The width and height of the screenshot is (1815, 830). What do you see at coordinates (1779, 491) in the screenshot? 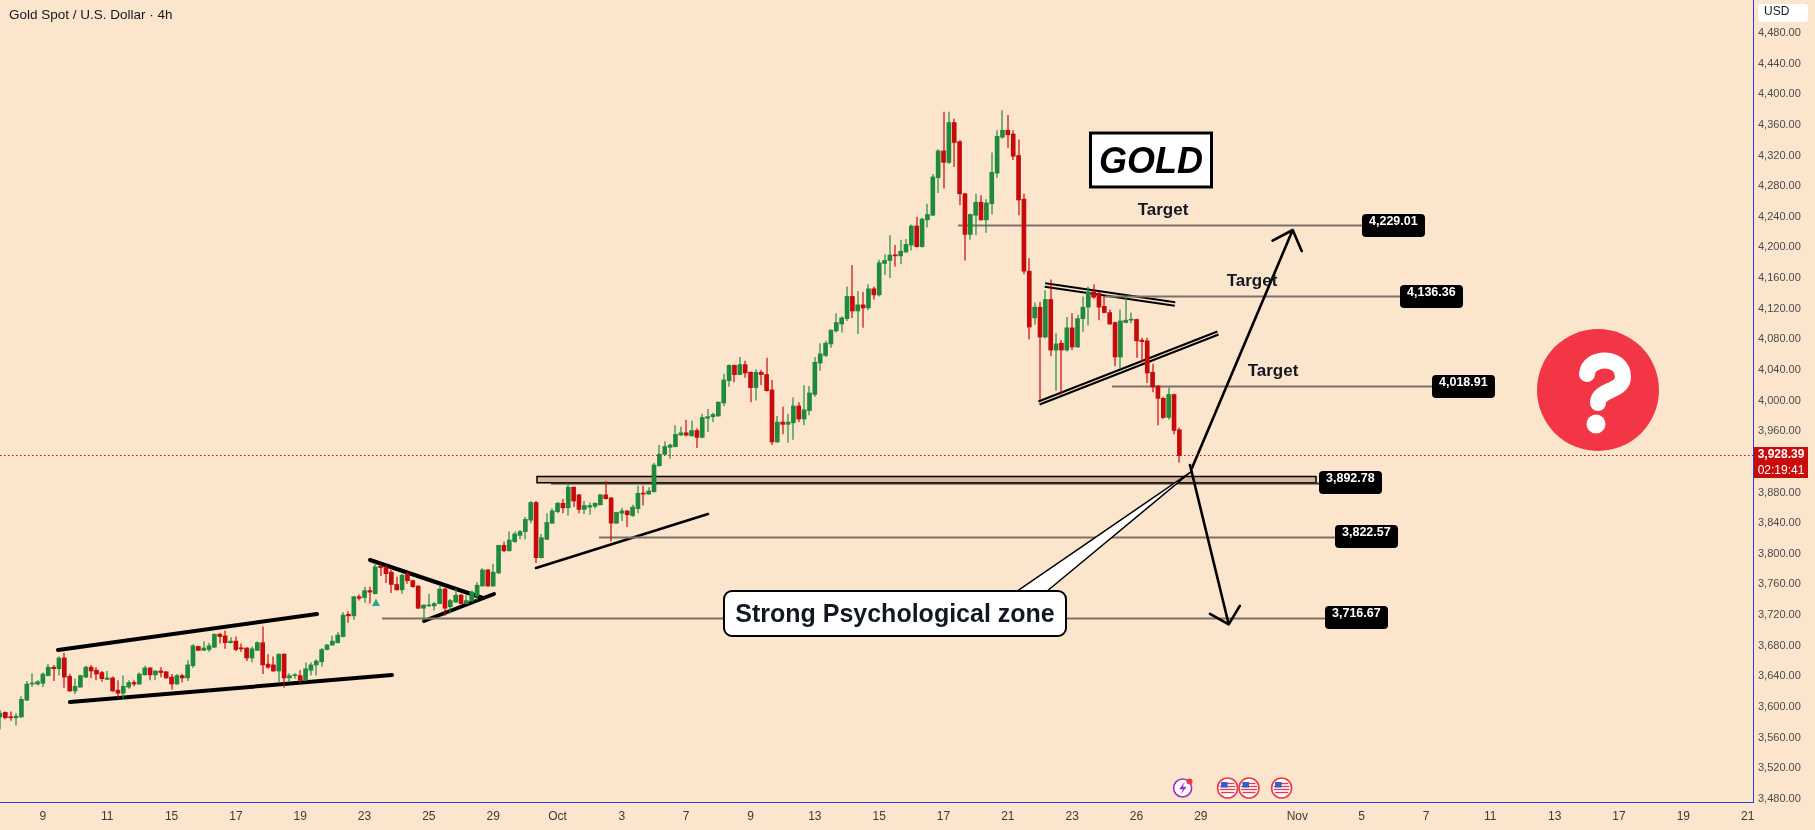
I see `y-tick-label: 3,880.00` at bounding box center [1779, 491].